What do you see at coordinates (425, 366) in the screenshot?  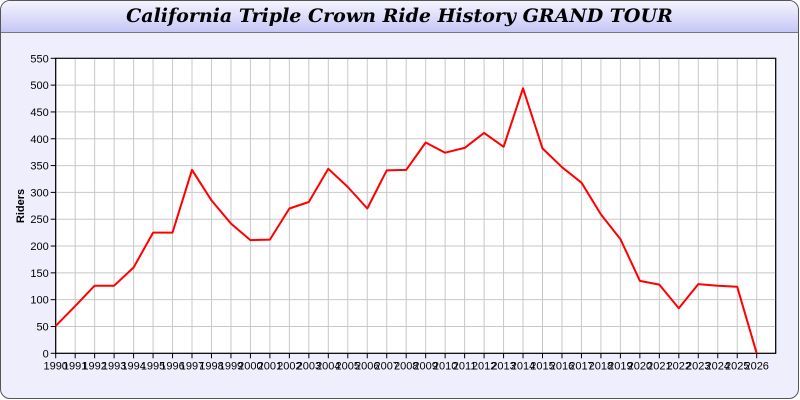 I see `x-tick-label: 2009` at bounding box center [425, 366].